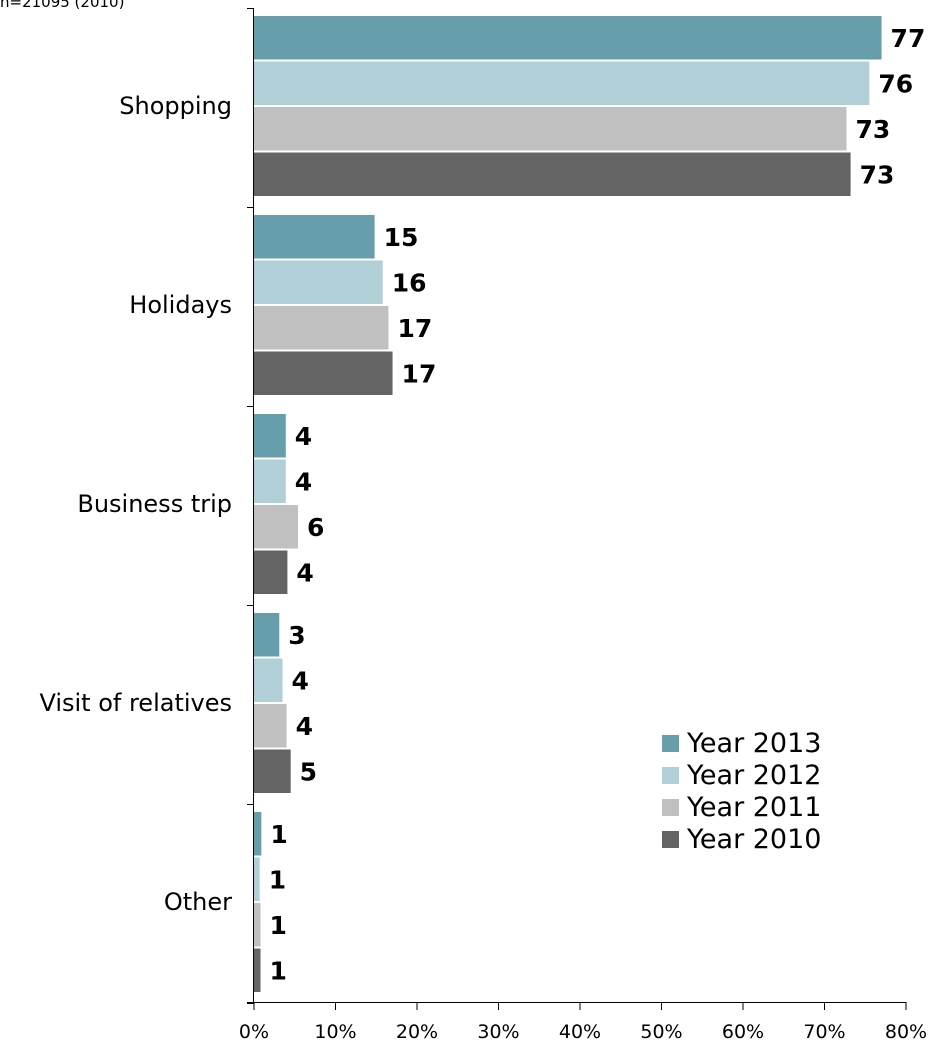 The image size is (930, 1046). I want to click on x-tick-label: 10%, so click(335, 1031).